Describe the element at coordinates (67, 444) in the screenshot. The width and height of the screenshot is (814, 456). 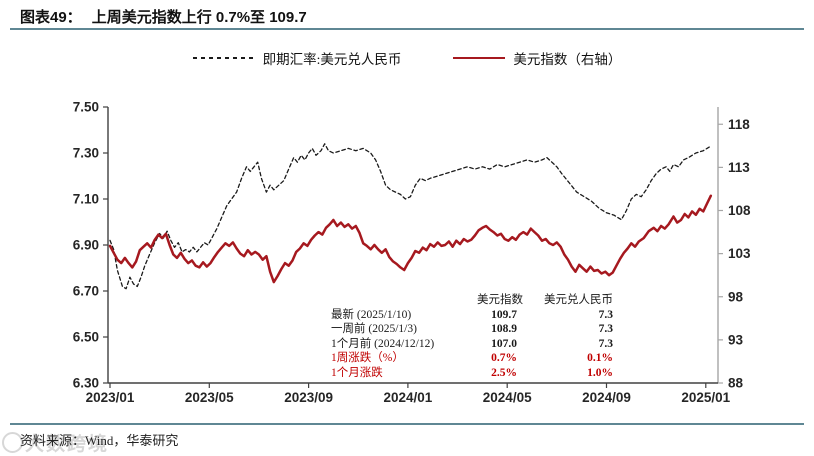
I see `watermark-text: 大数跨境` at that location.